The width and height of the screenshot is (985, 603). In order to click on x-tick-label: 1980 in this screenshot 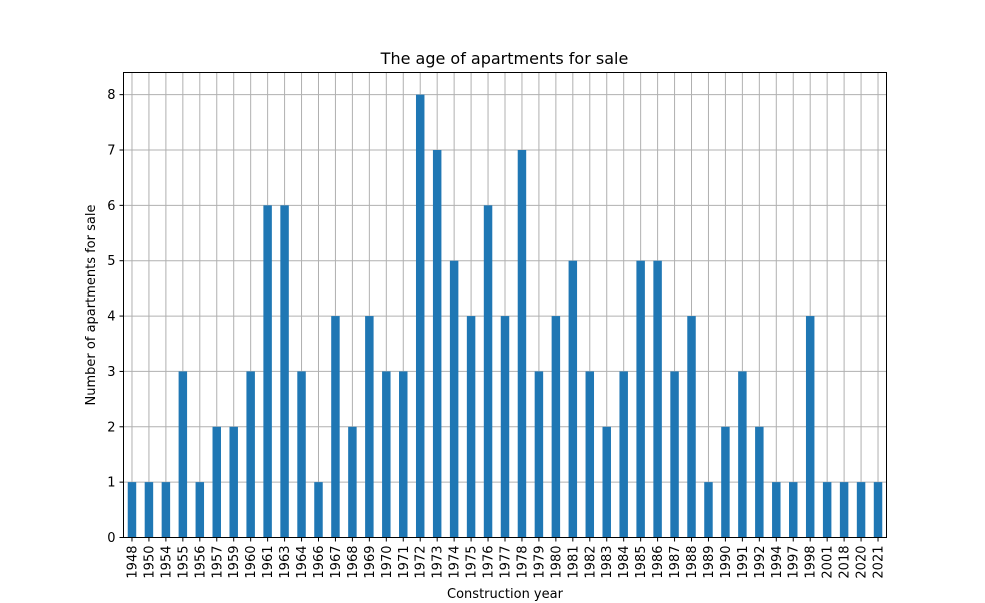, I will do `click(556, 562)`.